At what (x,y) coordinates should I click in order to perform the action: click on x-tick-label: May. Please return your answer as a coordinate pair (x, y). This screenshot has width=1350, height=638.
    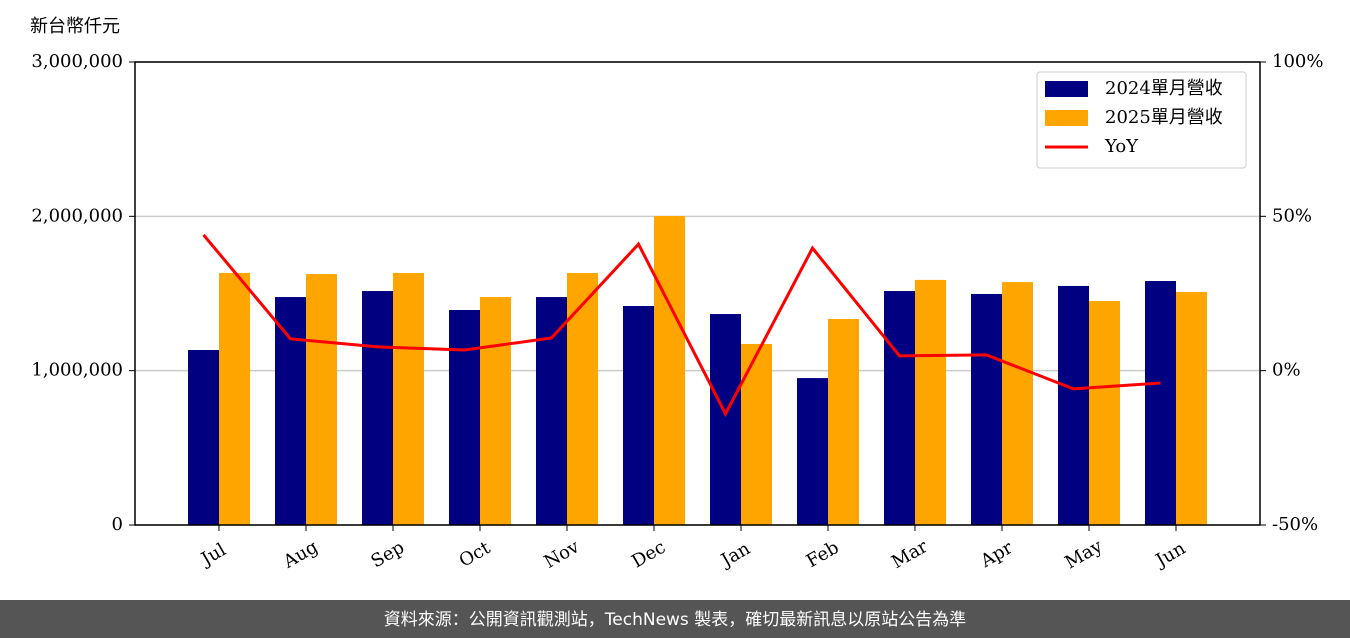
    Looking at the image, I should click on (1083, 554).